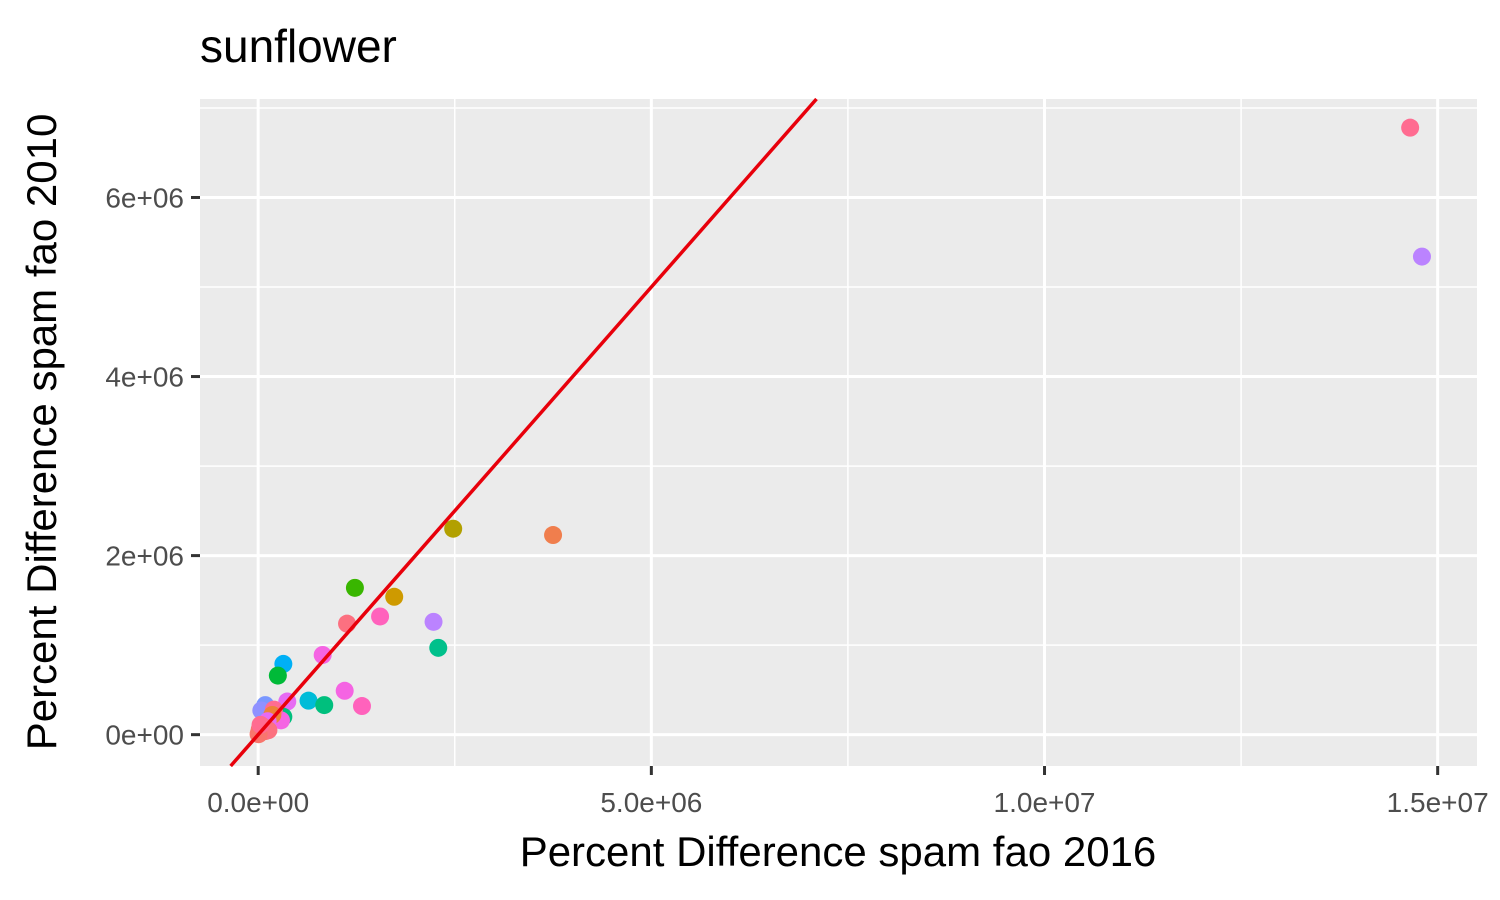 This screenshot has height=900, width=1500. What do you see at coordinates (144, 197) in the screenshot?
I see `y-tick-label: 6e+06` at bounding box center [144, 197].